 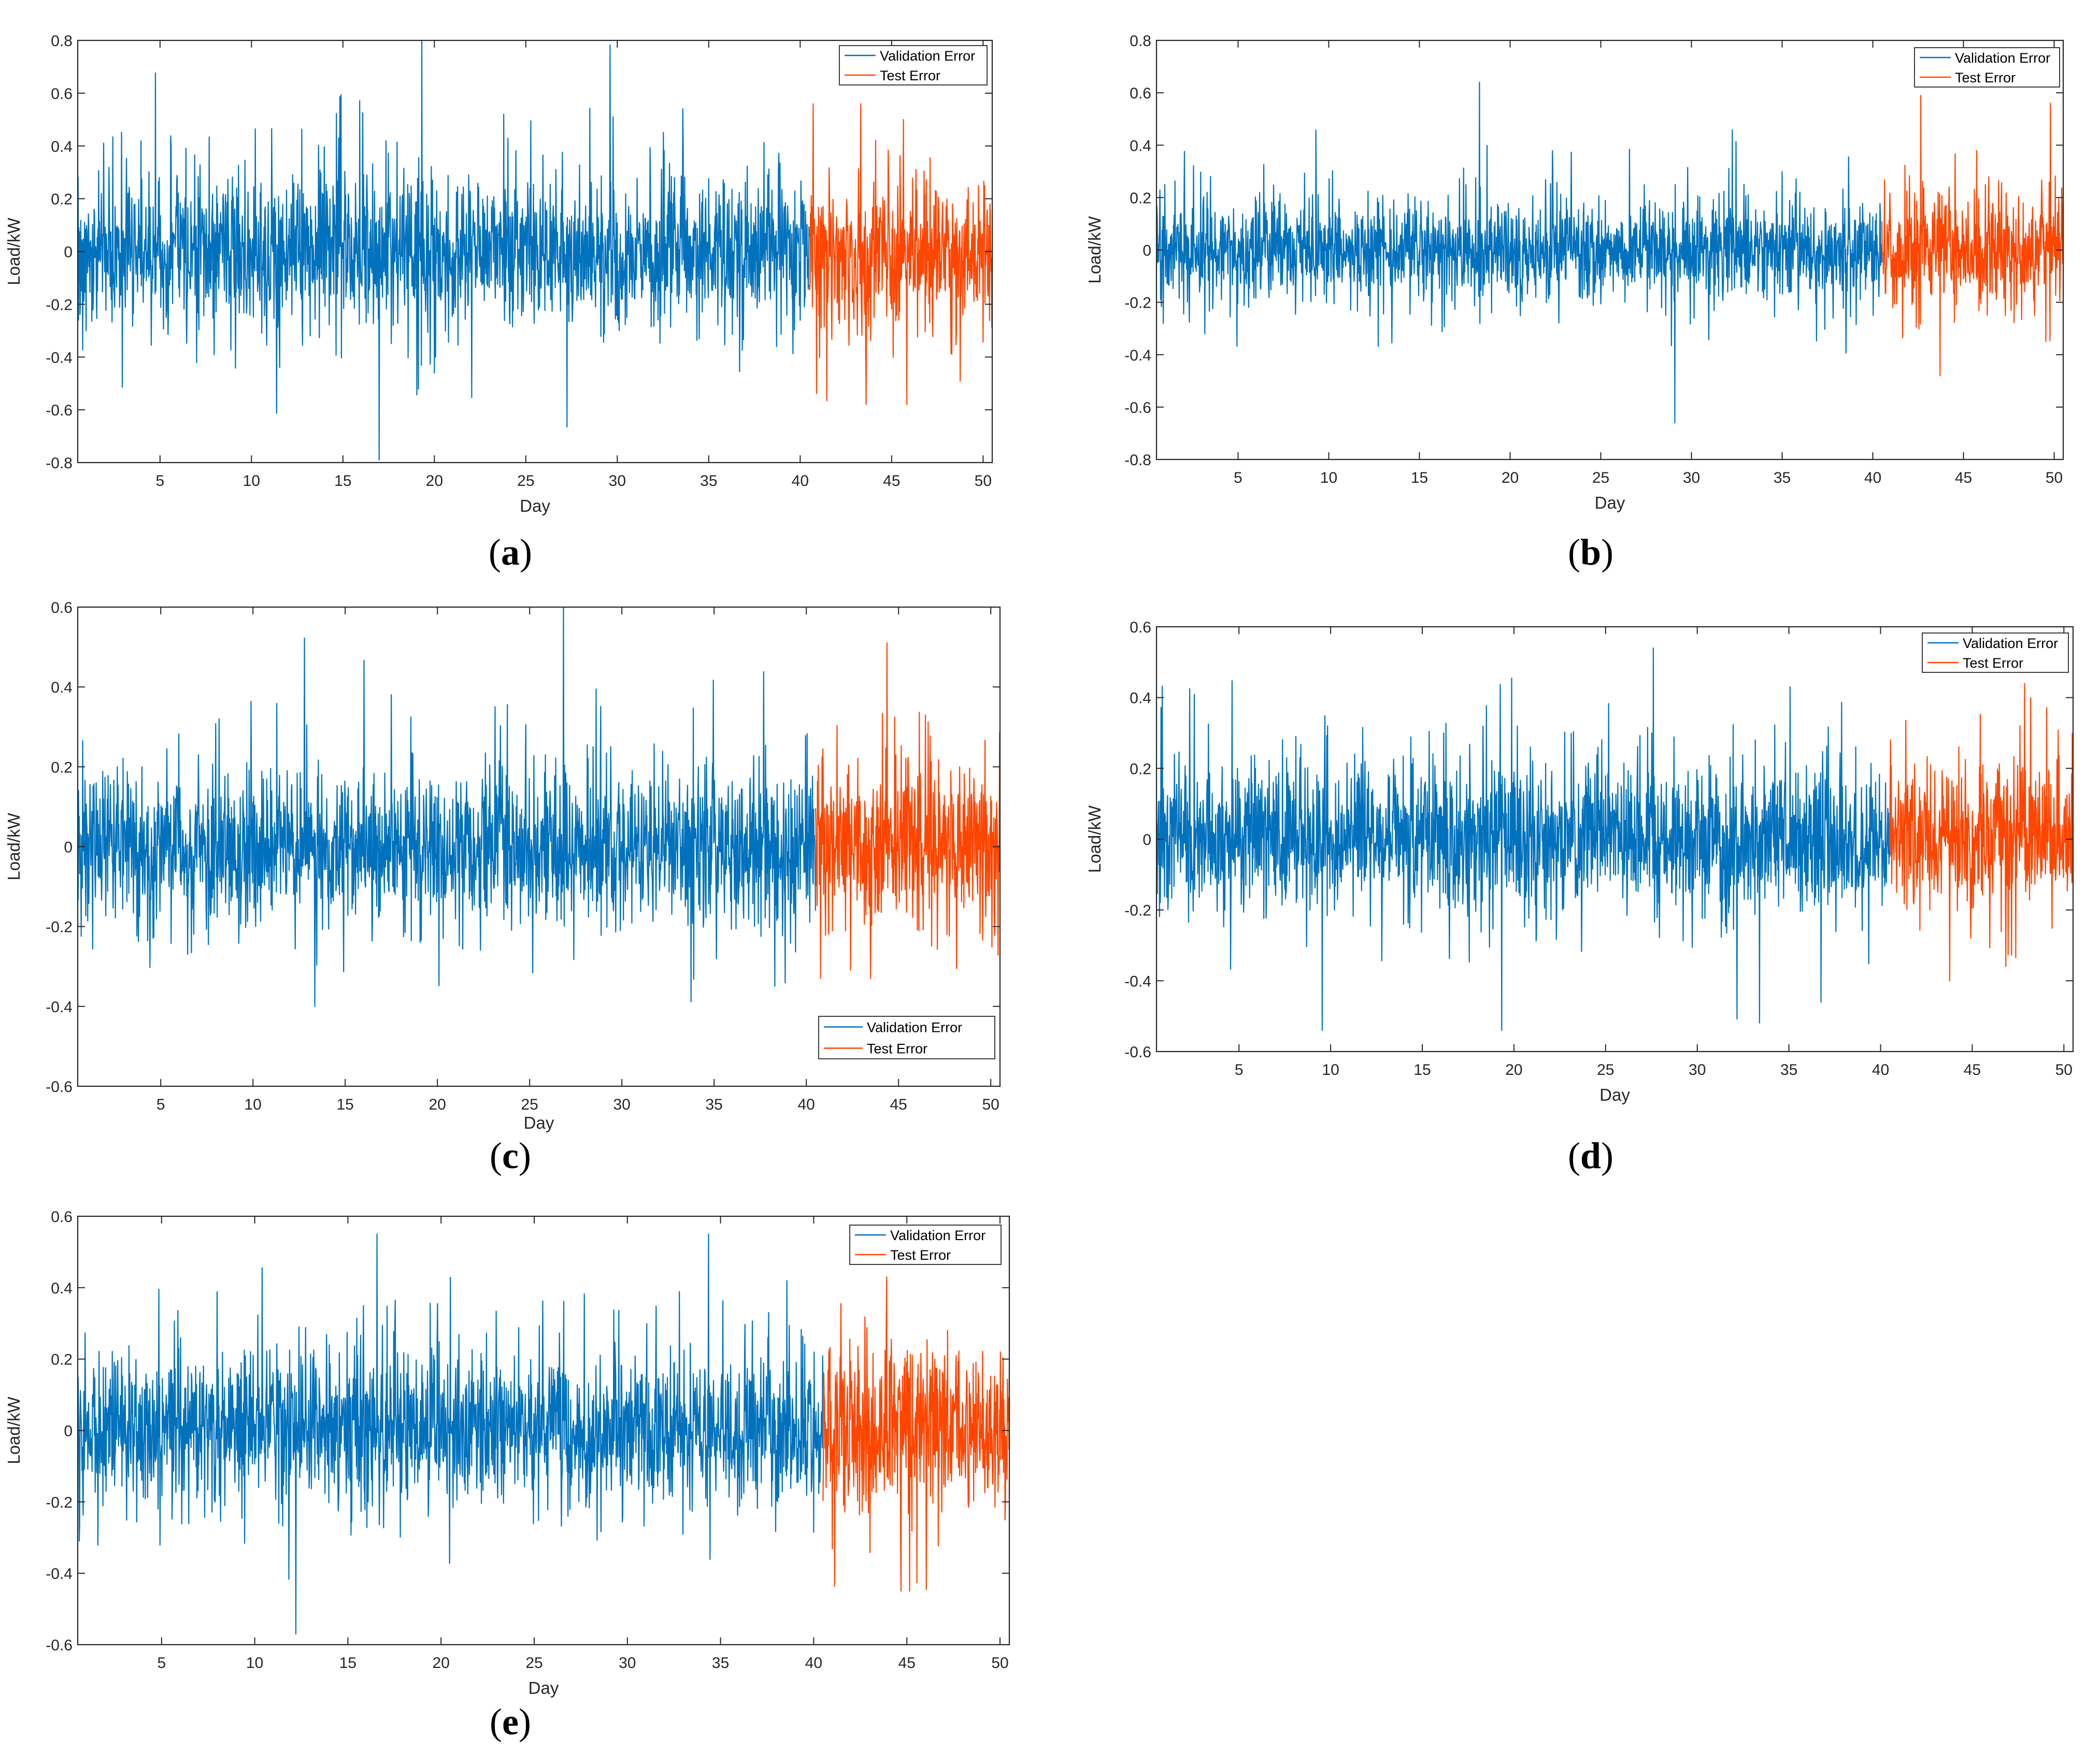 What do you see at coordinates (1137, 460) in the screenshot?
I see `y-tick-label: -0.8` at bounding box center [1137, 460].